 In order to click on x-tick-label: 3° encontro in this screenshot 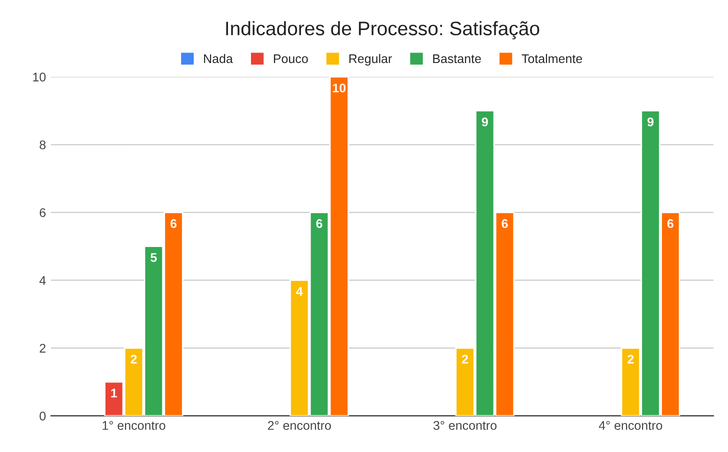, I will do `click(465, 425)`.